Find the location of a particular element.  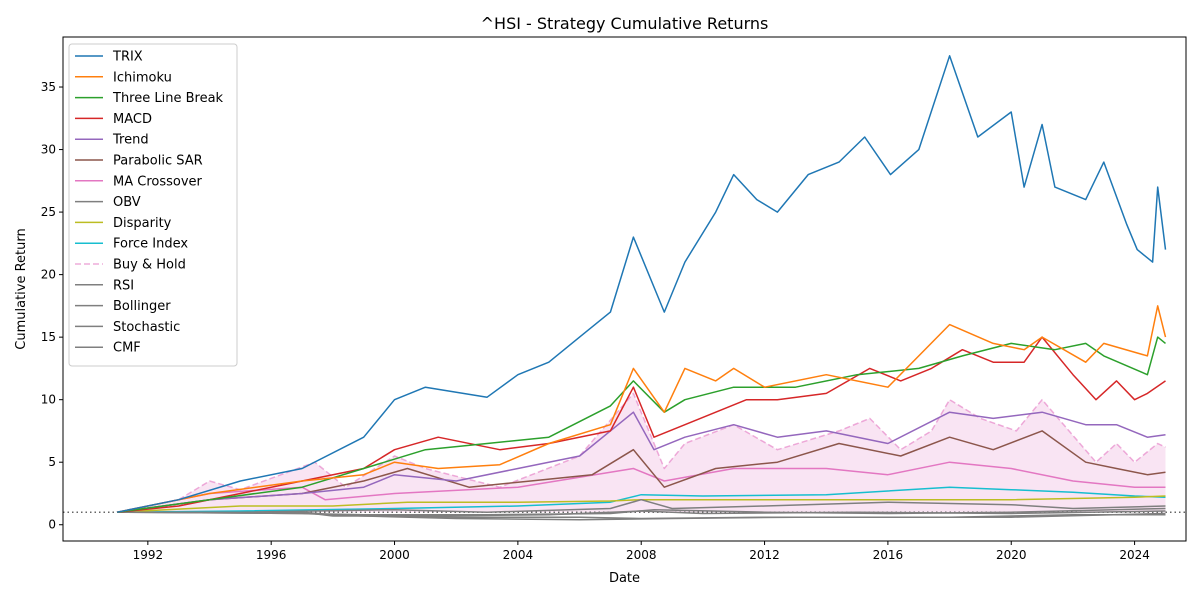

legend-label-ma-crossover: MA Crossover is located at coordinates (158, 181).